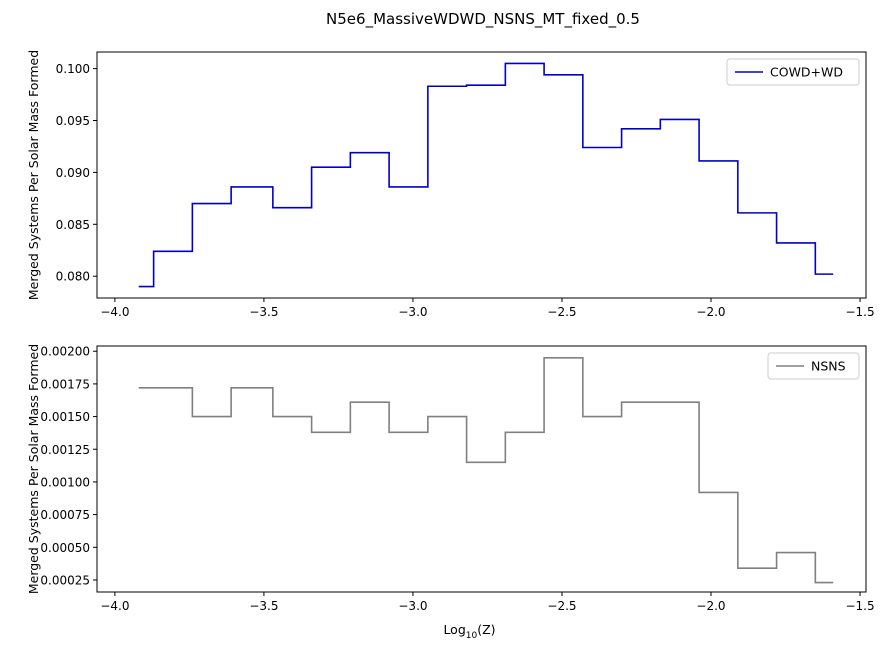  I want to click on x-axis-label-tail: (Z), so click(486, 629).